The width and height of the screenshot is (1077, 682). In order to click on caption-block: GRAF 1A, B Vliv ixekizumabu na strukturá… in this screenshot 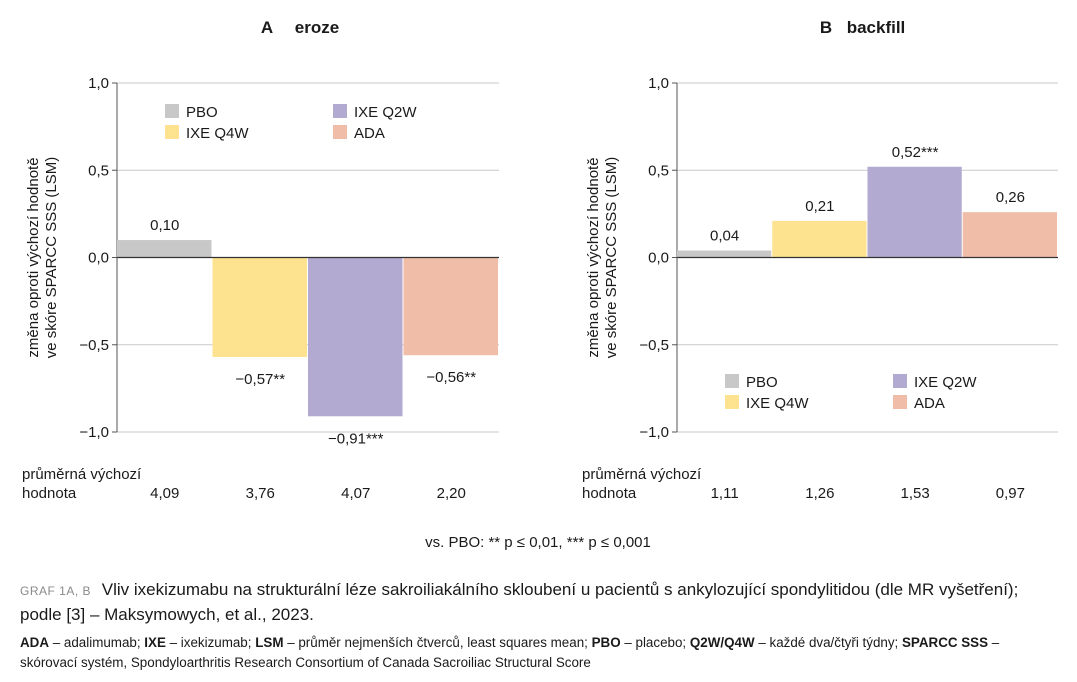, I will do `click(540, 625)`.